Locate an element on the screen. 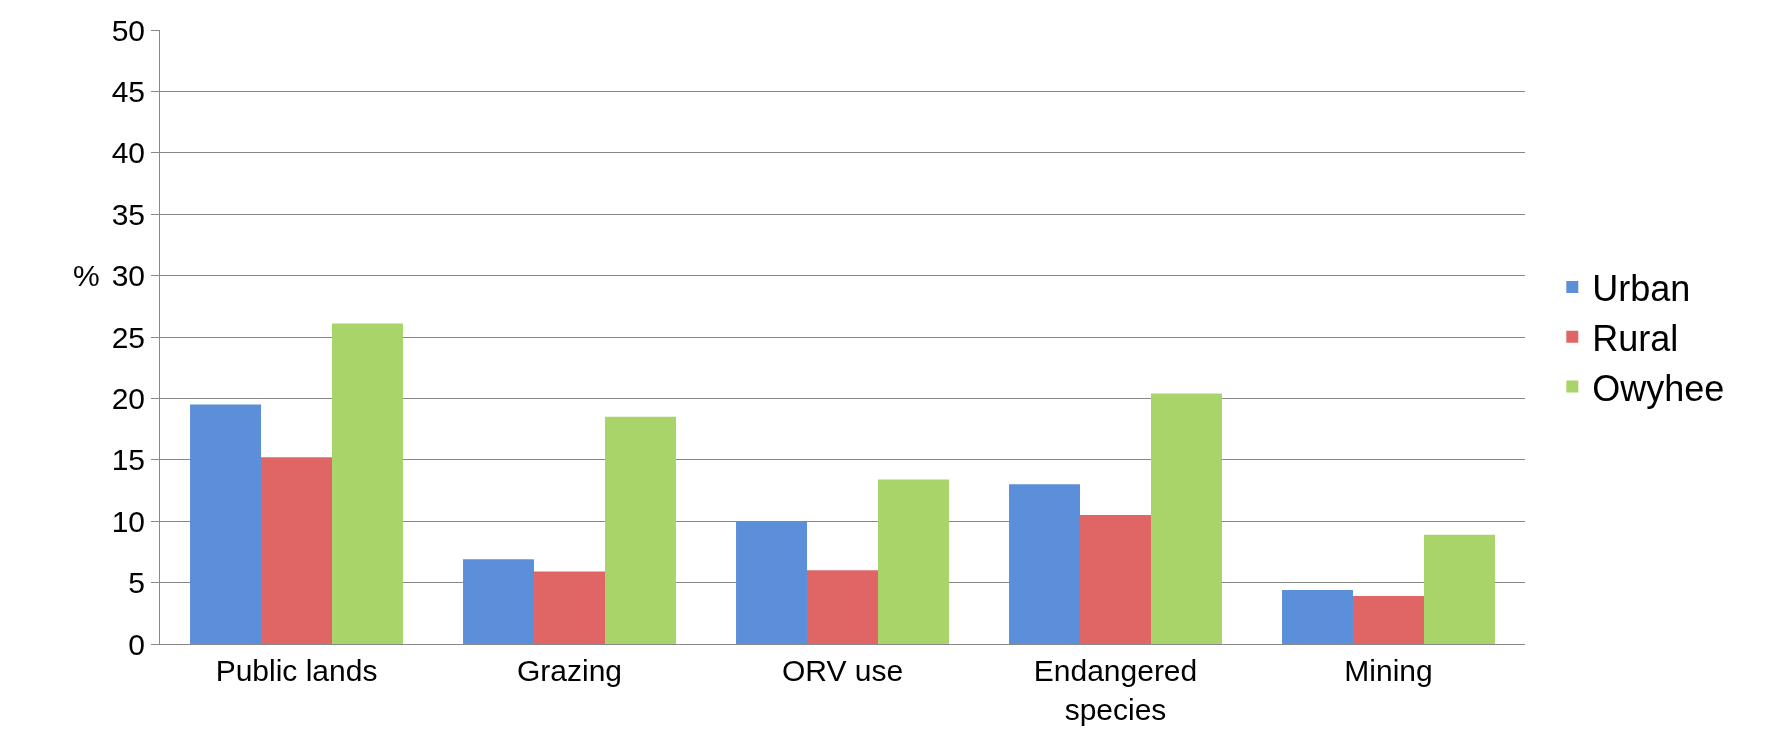 This screenshot has height=754, width=1785. y-tick-label: 35 is located at coordinates (128, 214).